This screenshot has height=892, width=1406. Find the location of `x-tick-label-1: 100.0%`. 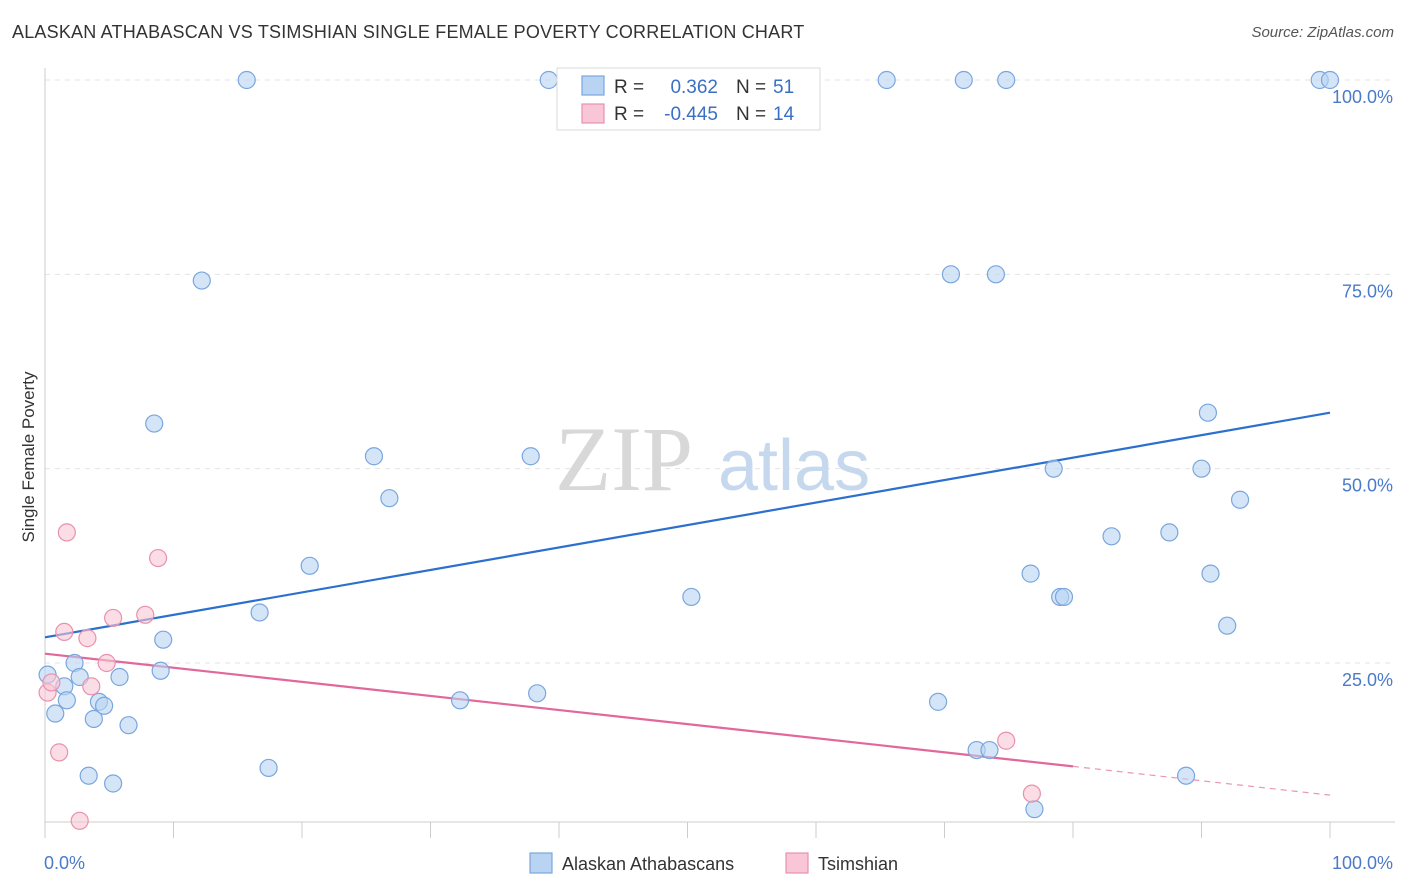

x-tick-label-1: 100.0% is located at coordinates (1362, 863).